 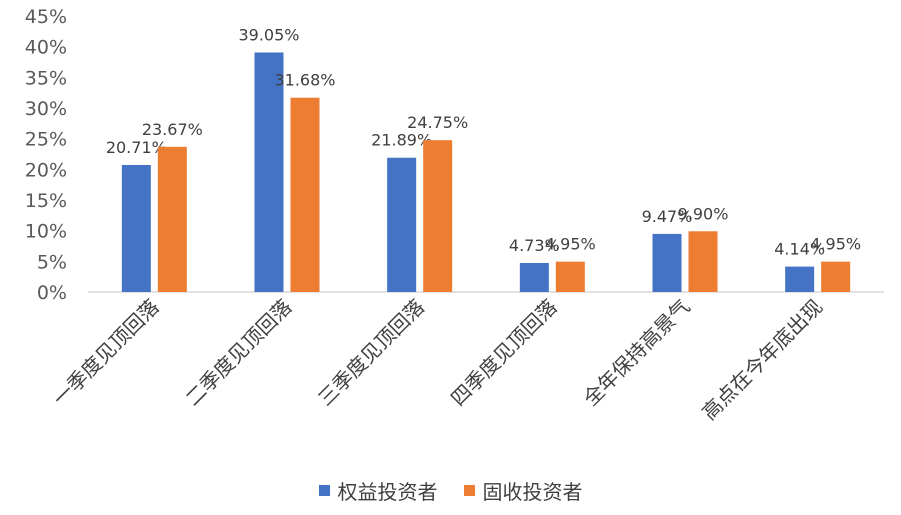 I want to click on category-label: 三季度见顶回落, so click(x=371, y=353).